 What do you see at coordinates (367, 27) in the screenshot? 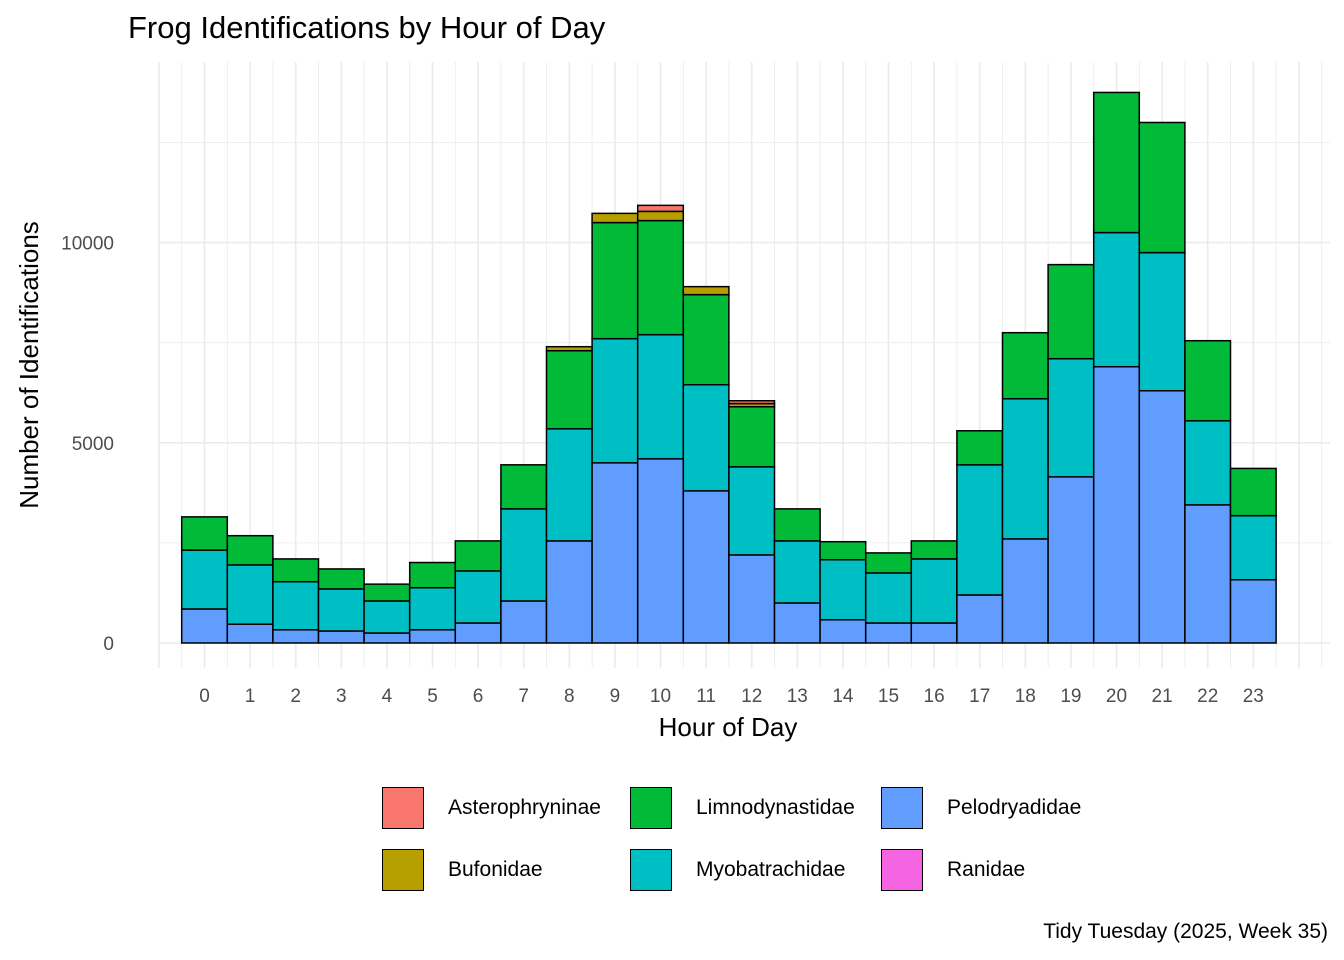
I see `chart-title: Frog Identifications by Hour of Day` at bounding box center [367, 27].